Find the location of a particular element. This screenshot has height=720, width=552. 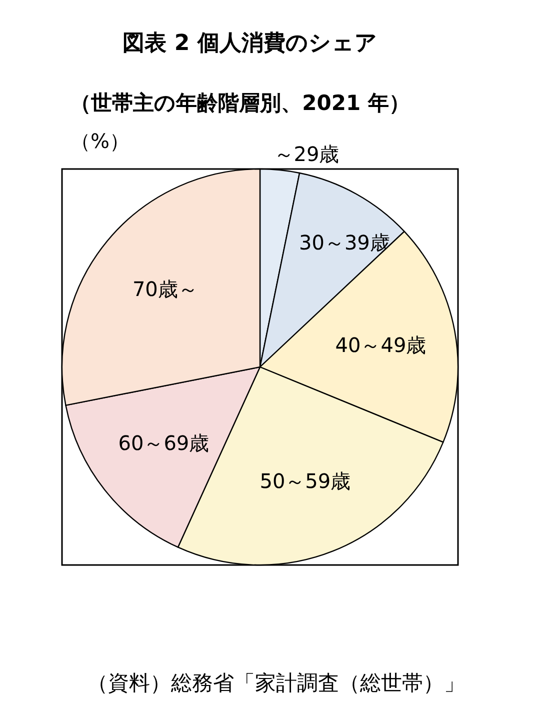

chart-title: 図表 2 個人消費のシェア is located at coordinates (250, 43).